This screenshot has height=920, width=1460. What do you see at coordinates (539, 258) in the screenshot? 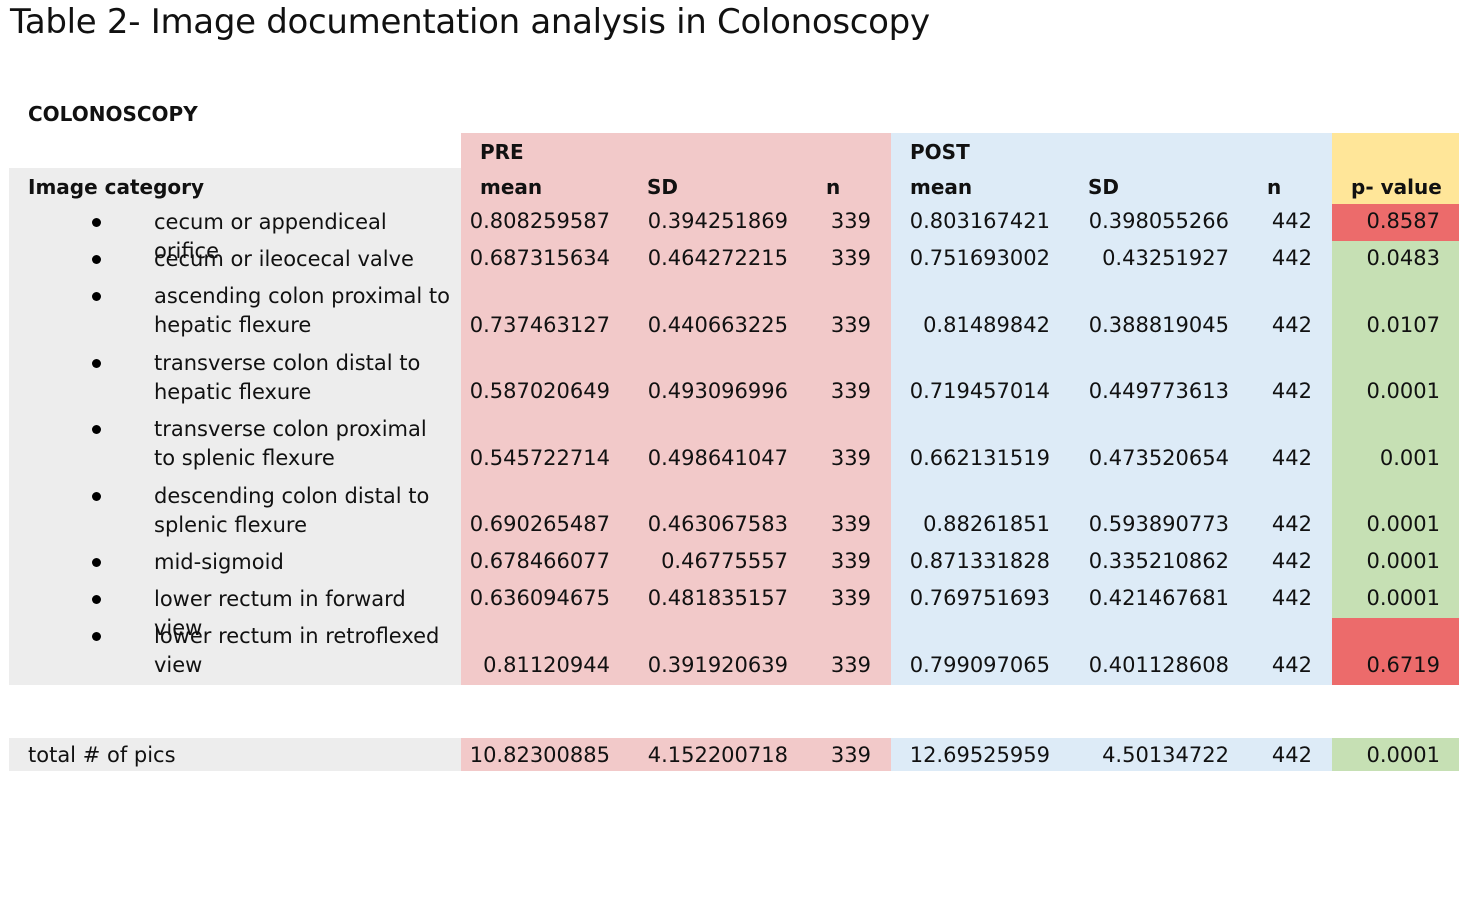
I see `pre-mean-value: 0.687315634` at bounding box center [539, 258].